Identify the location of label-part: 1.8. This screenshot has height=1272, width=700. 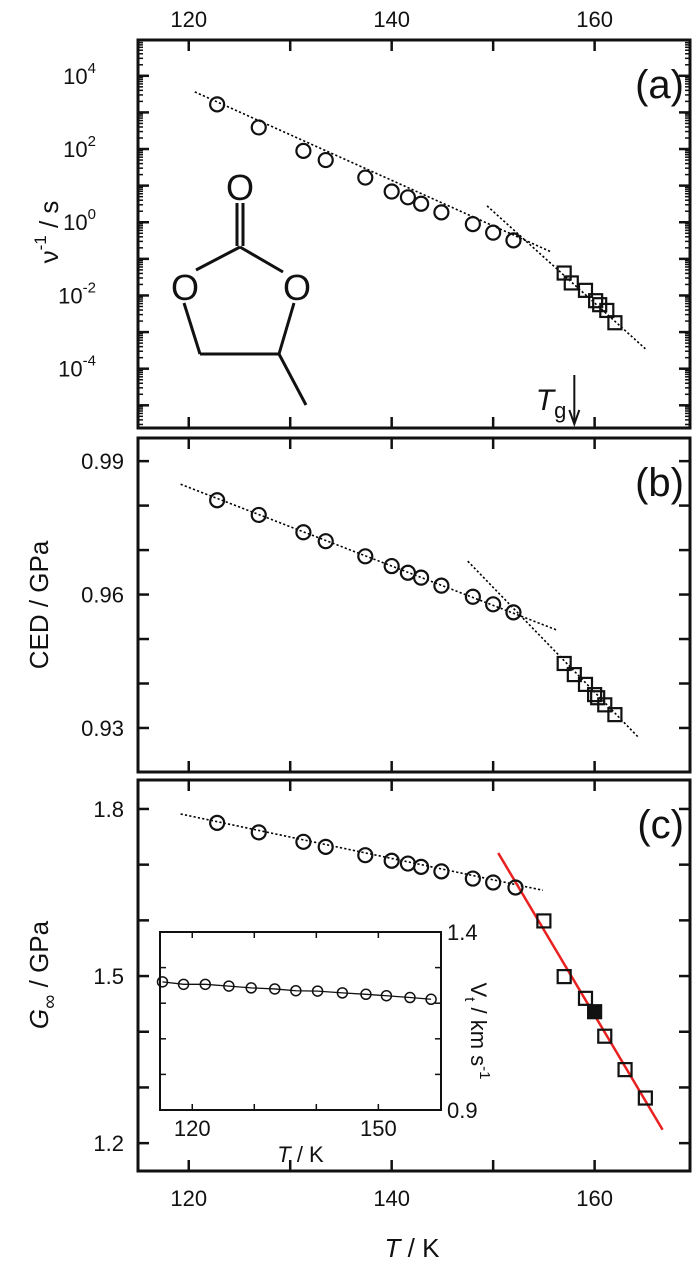
(108, 809).